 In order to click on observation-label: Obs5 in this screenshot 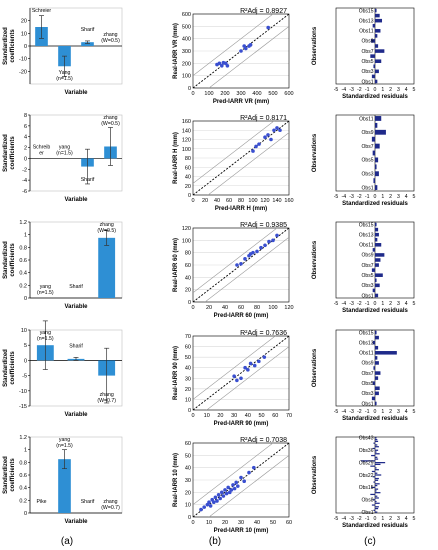, I will do `click(368, 62)`.